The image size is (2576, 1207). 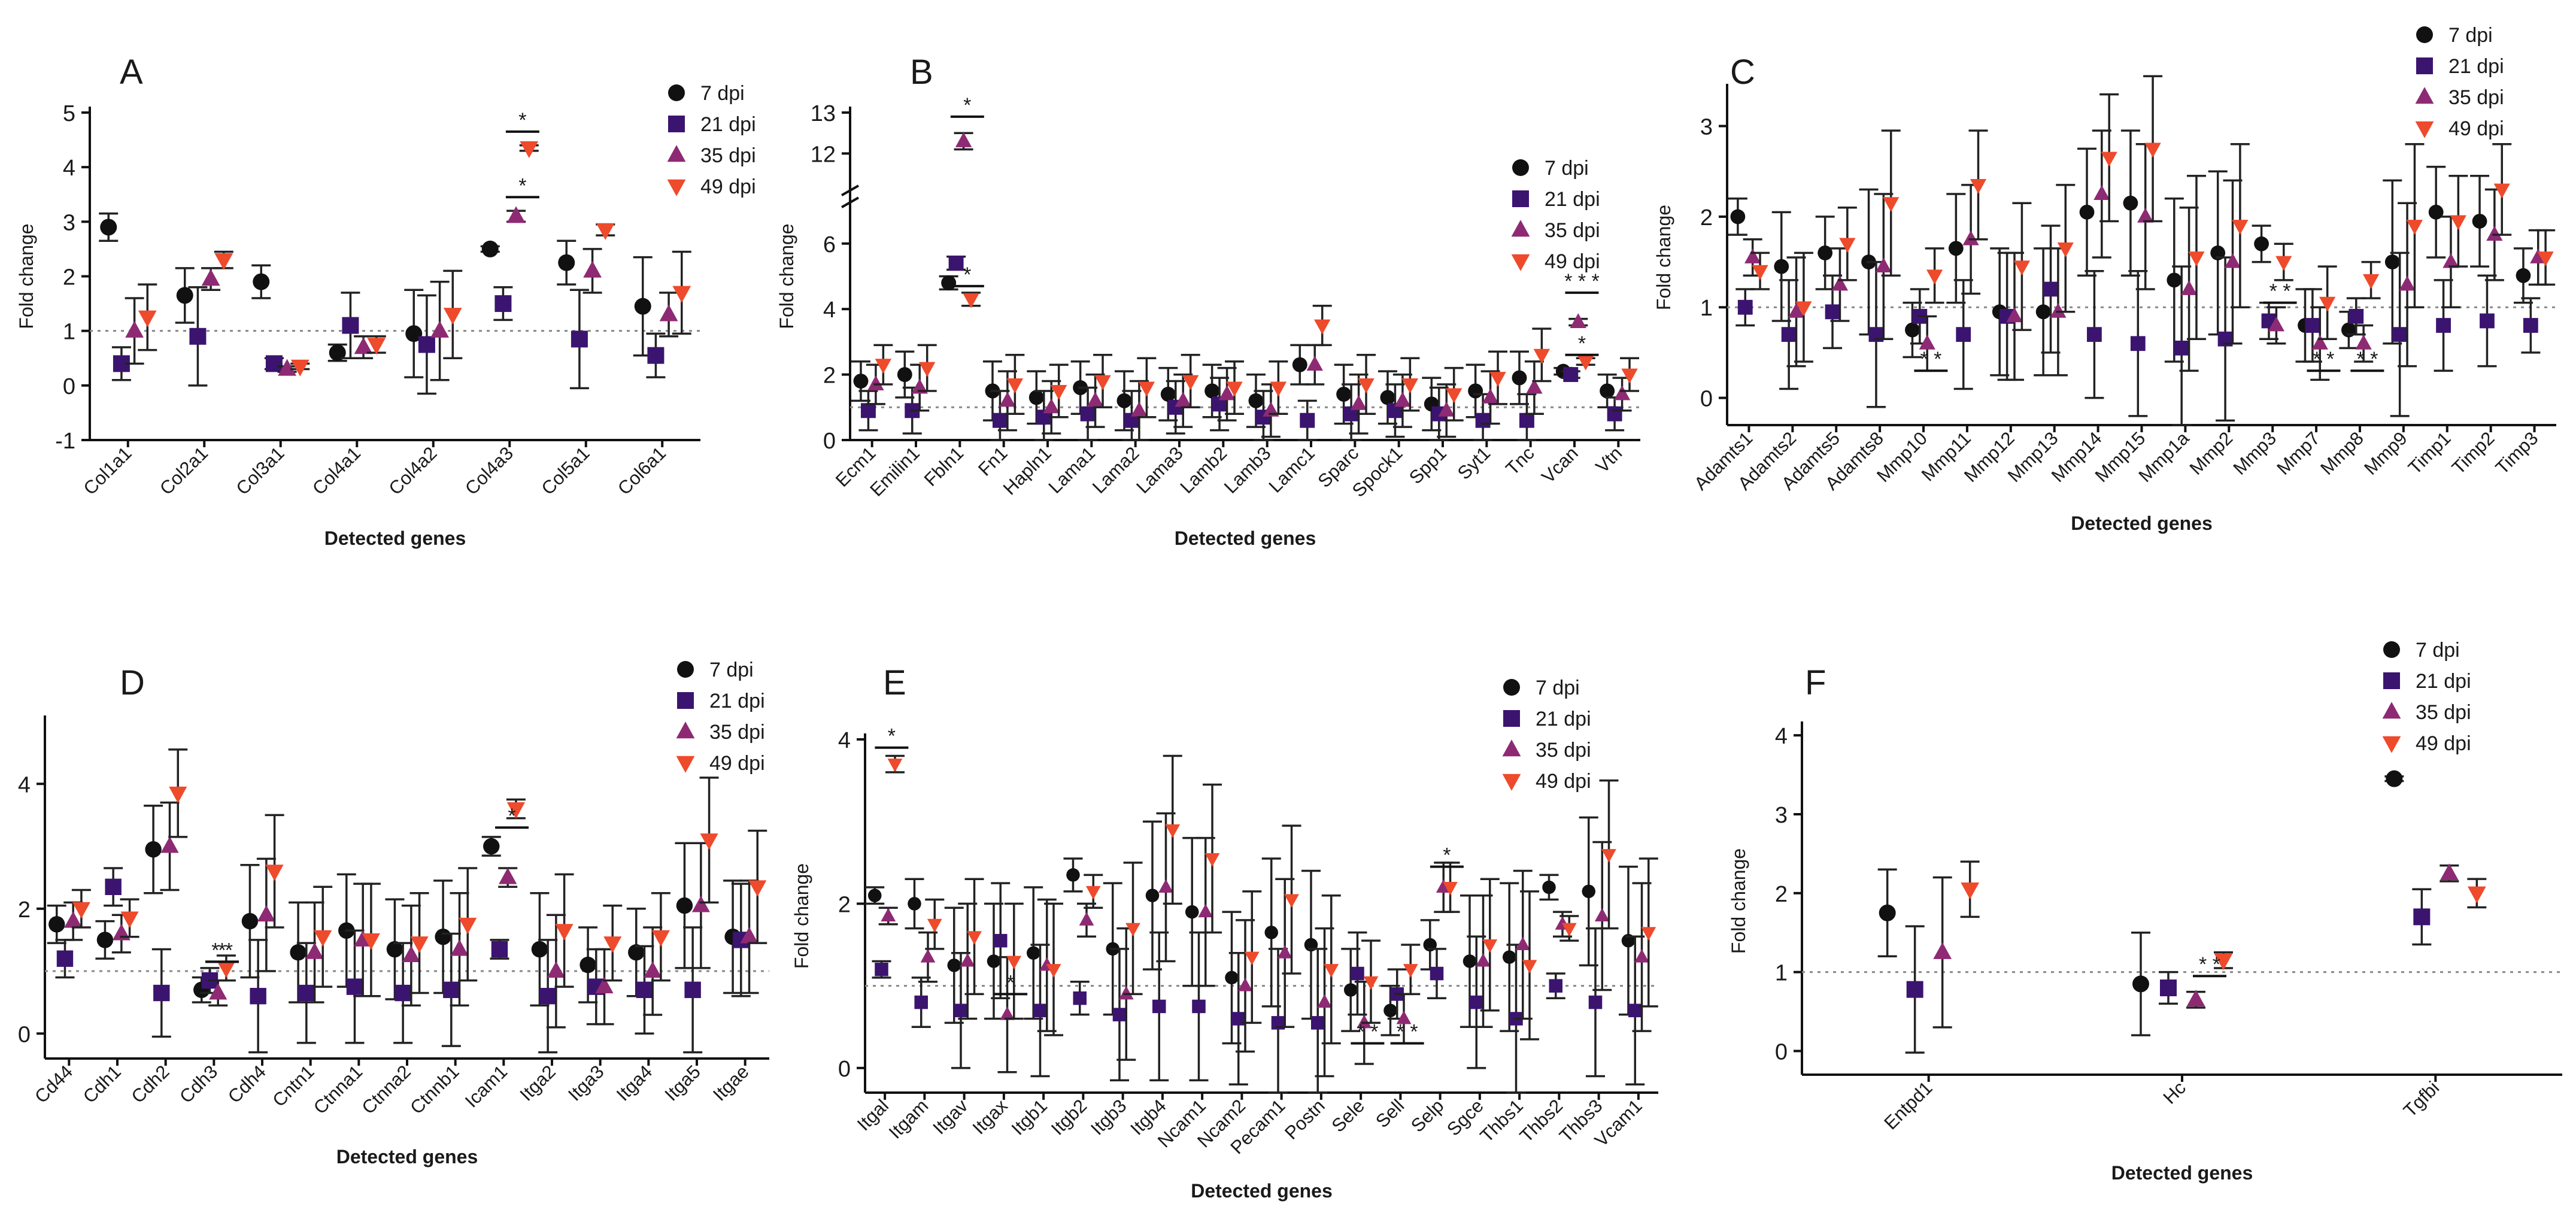 I want to click on x-tick-label: Cdh4, so click(x=247, y=1084).